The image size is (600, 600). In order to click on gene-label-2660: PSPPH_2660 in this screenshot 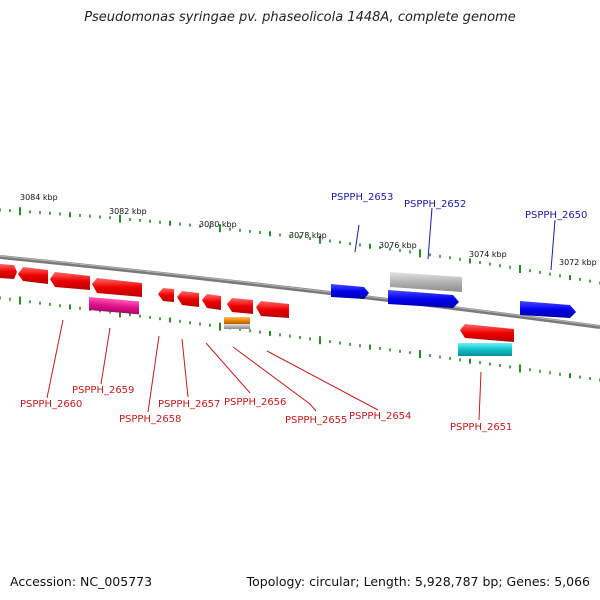, I will do `click(51, 404)`.